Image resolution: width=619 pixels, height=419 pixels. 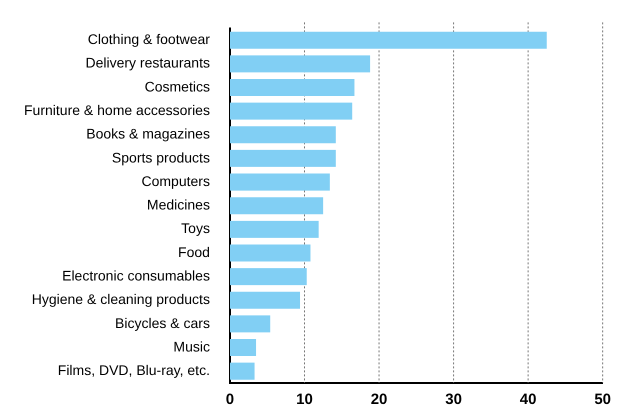 I want to click on y-tick-label: Music, so click(x=191, y=346).